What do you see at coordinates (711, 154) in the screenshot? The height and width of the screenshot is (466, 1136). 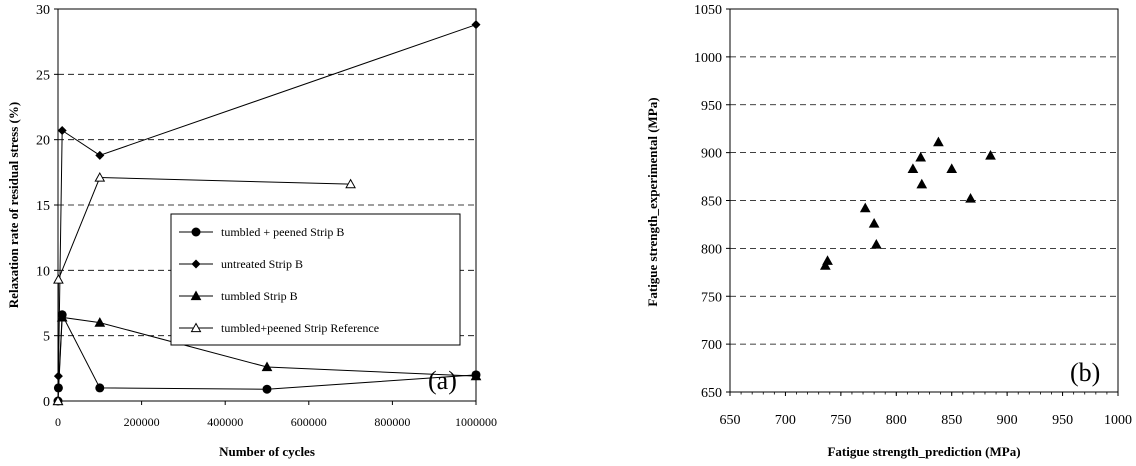 I see `panel-b-y-tick-label: 900` at bounding box center [711, 154].